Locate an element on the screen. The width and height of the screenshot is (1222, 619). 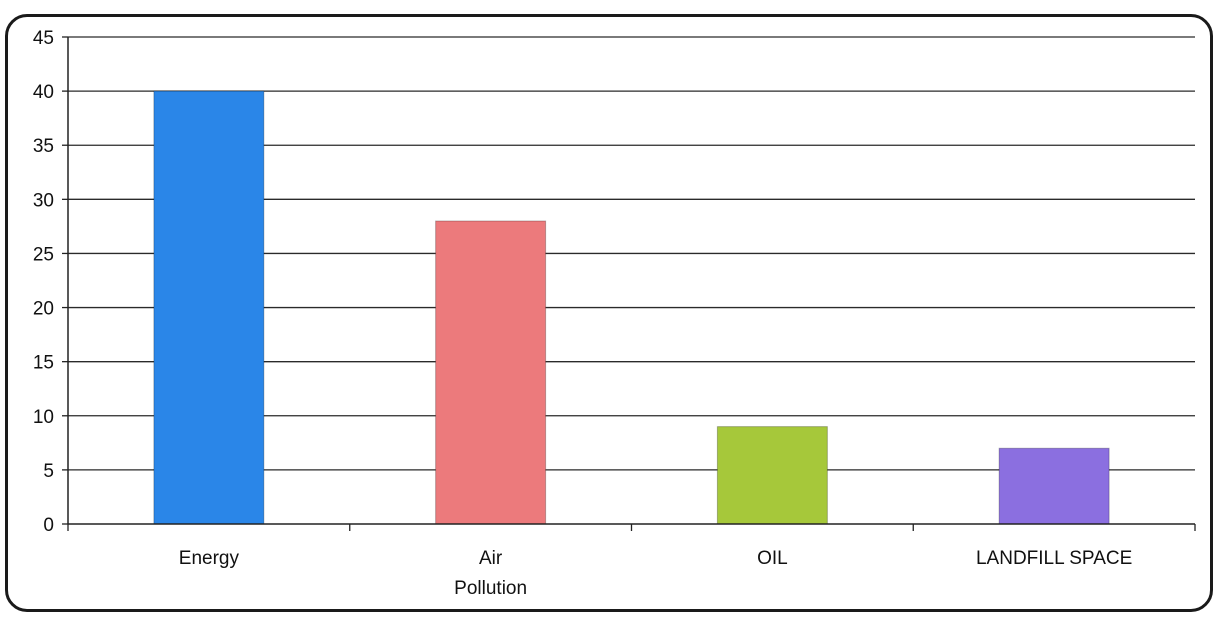
y-tick-label: 5 is located at coordinates (48, 471).